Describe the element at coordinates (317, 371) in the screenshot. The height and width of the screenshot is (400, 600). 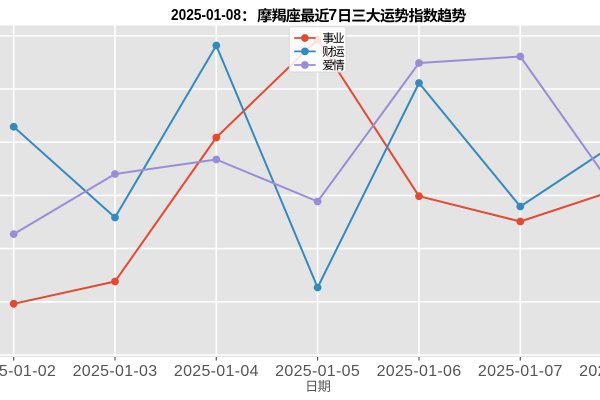
I see `svg-text: 2025-01-05` at that location.